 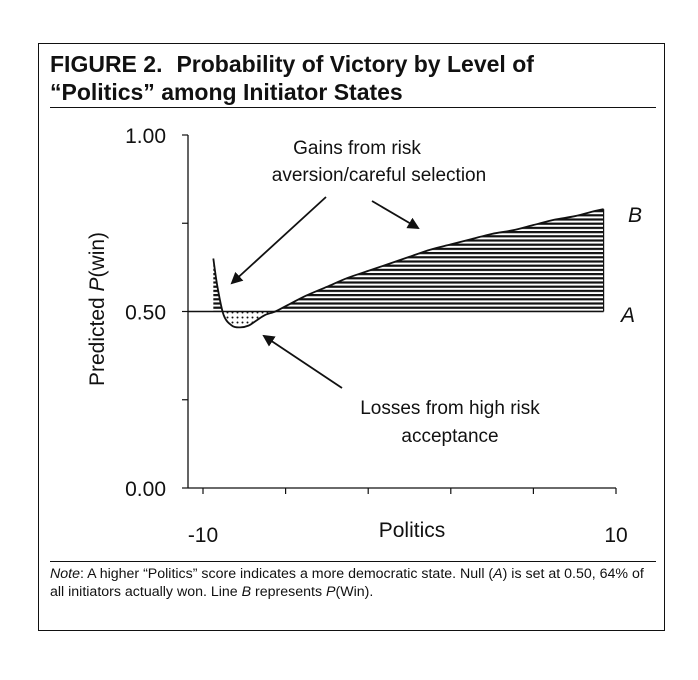 I want to click on y-axis-label: Predicted P(win), so click(x=97, y=309).